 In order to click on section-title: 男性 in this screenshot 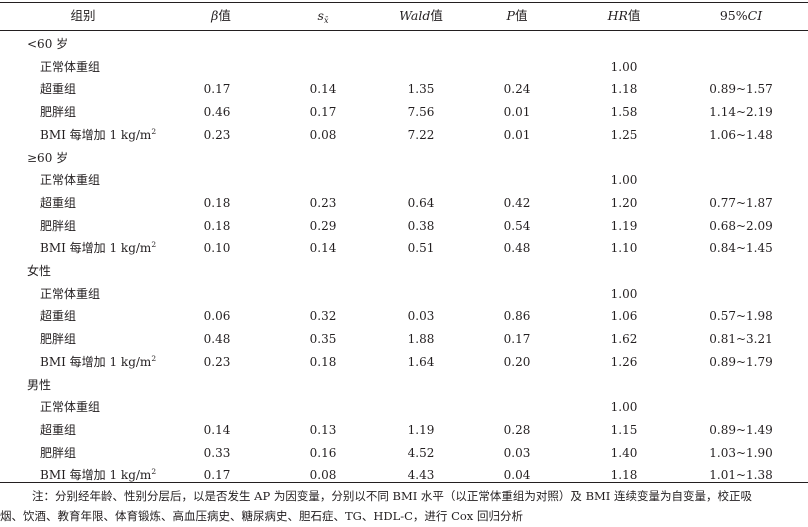, I will do `click(39, 384)`.